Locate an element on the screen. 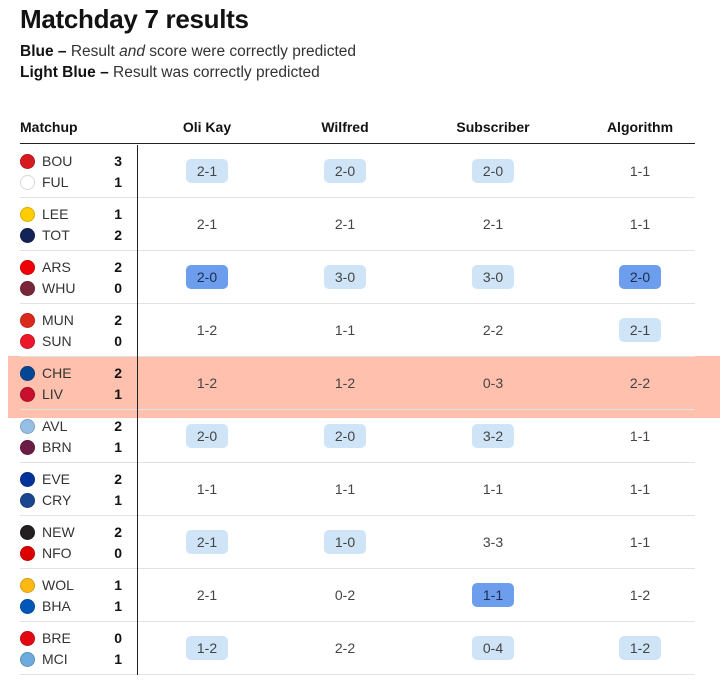 This screenshot has width=722, height=680. prediction-value: 0-2 is located at coordinates (345, 595).